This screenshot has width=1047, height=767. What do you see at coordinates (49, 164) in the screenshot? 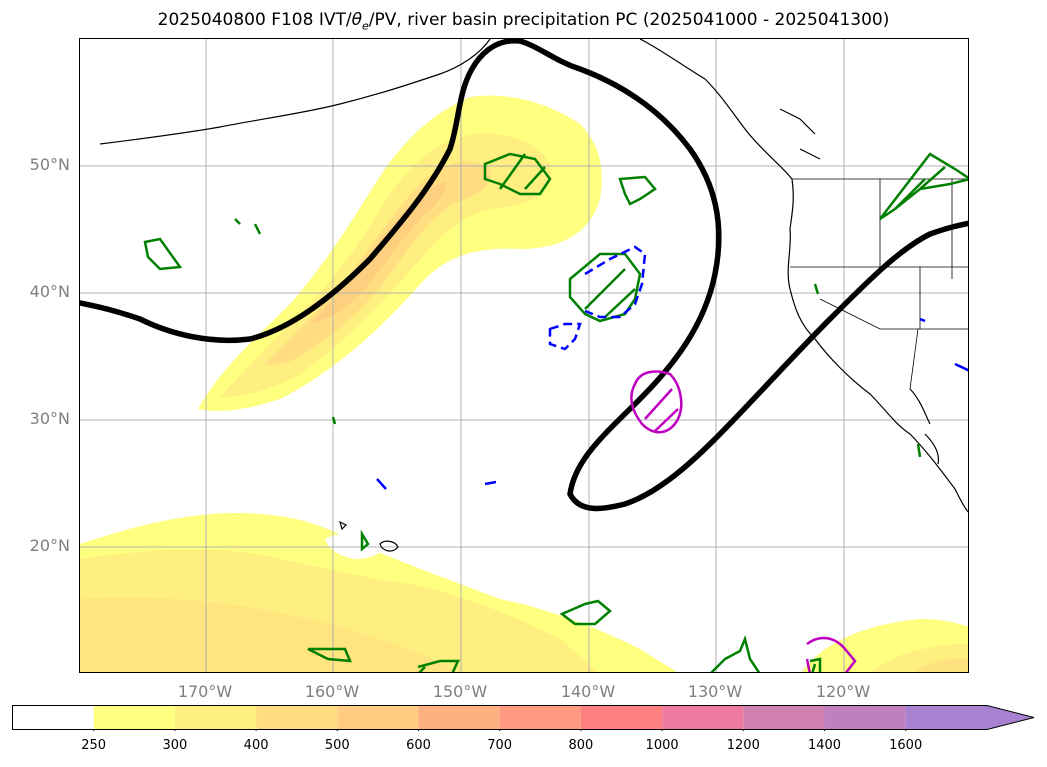
I see `lat-label-50n: 50°N` at bounding box center [49, 164].